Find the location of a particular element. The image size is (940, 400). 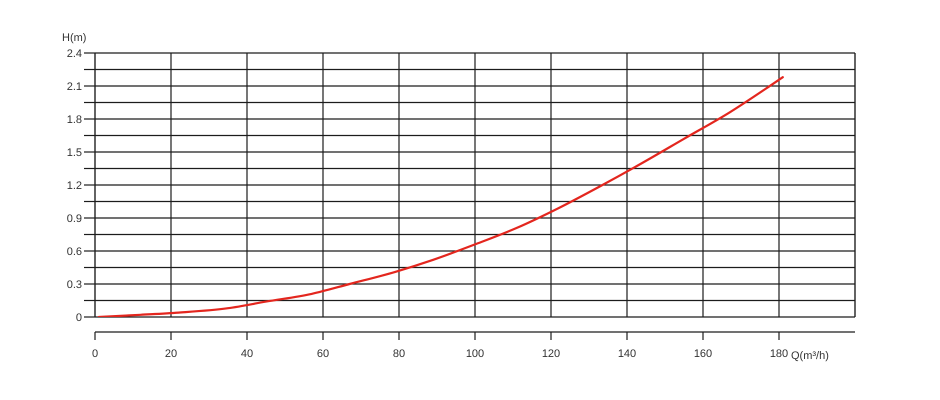

y-tick-label: 0.6 is located at coordinates (74, 252).